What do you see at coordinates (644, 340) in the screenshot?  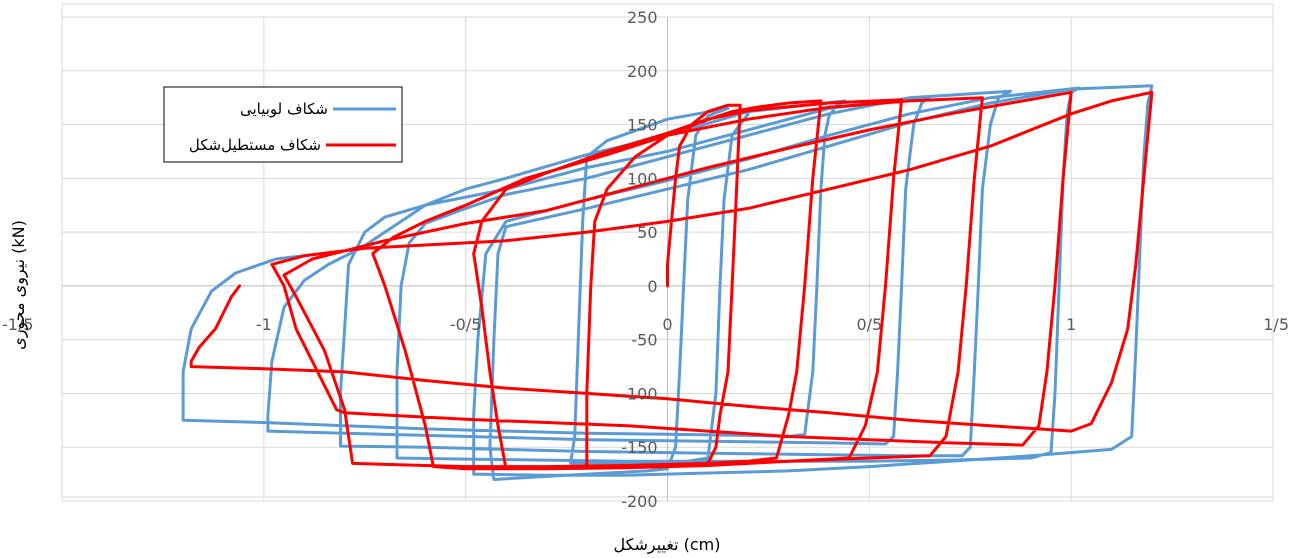 I see `y-tick-label: -50` at bounding box center [644, 340].